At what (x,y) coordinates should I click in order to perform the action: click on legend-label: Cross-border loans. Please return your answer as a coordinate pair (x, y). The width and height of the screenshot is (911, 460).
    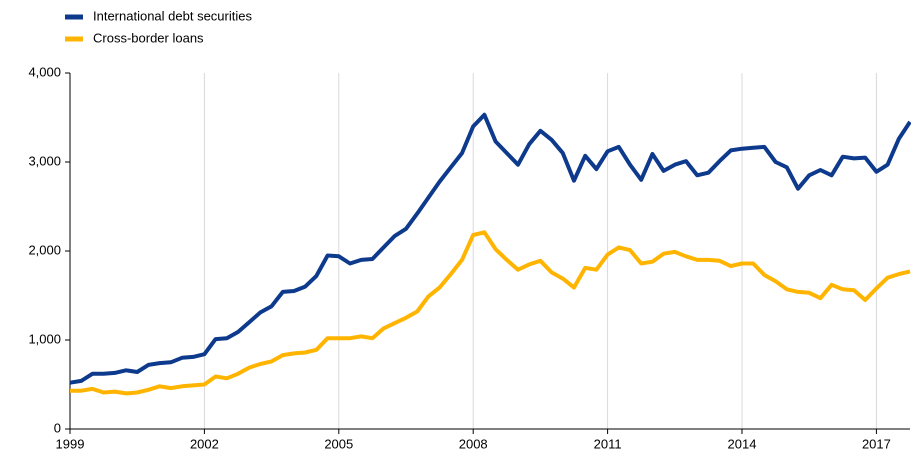
    Looking at the image, I should click on (148, 37).